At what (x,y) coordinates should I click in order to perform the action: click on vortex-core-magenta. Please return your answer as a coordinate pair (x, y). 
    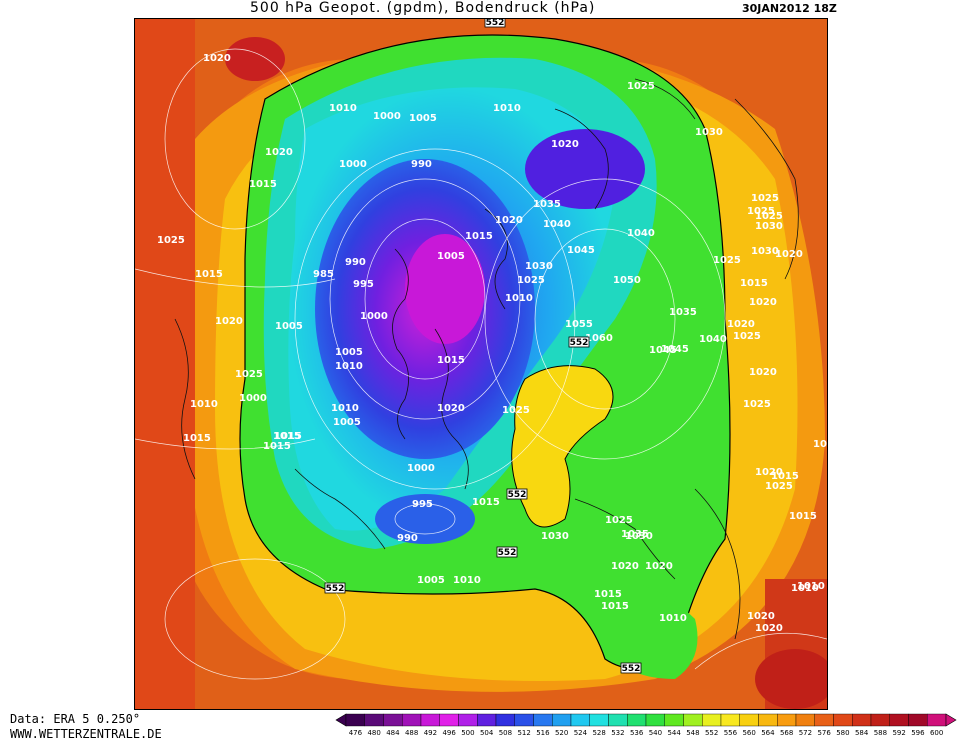
    Looking at the image, I should click on (445, 289).